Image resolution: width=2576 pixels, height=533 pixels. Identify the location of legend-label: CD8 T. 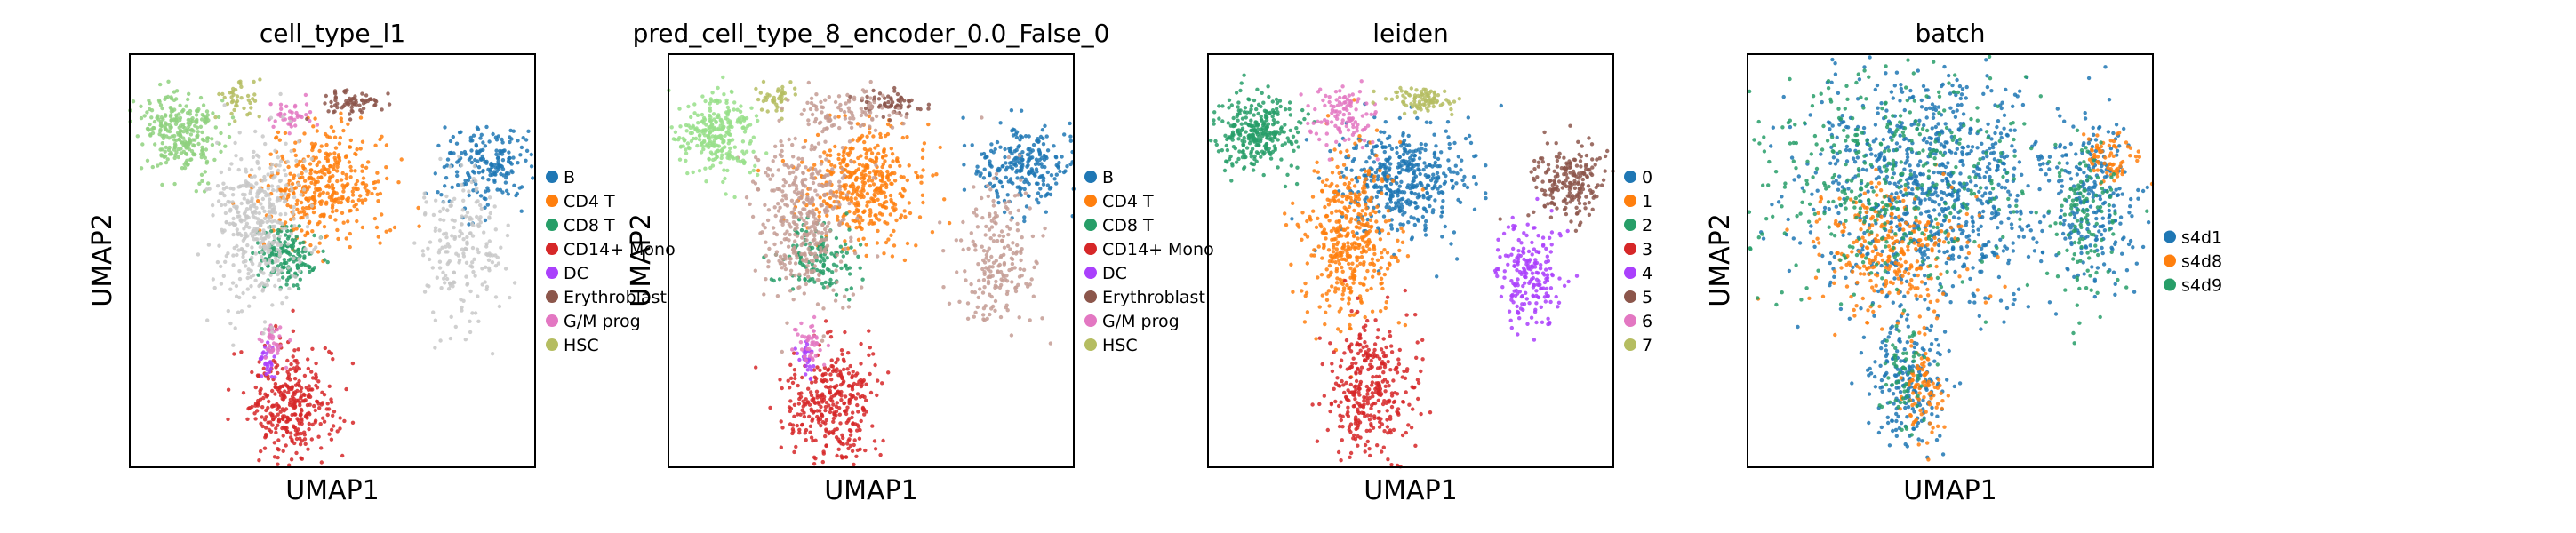
(1128, 225).